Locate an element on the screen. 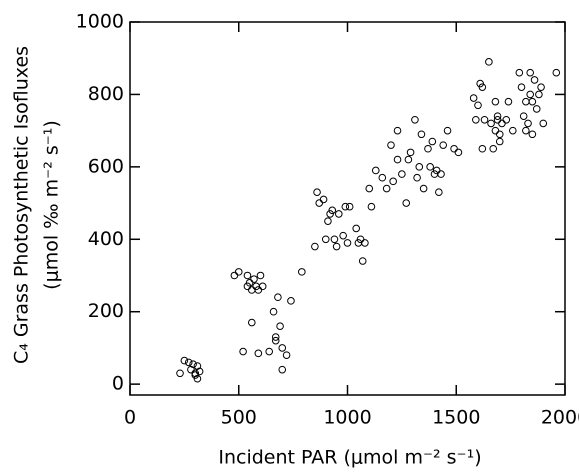 The width and height of the screenshot is (579, 474). y-tick-label: 0 is located at coordinates (118, 384).